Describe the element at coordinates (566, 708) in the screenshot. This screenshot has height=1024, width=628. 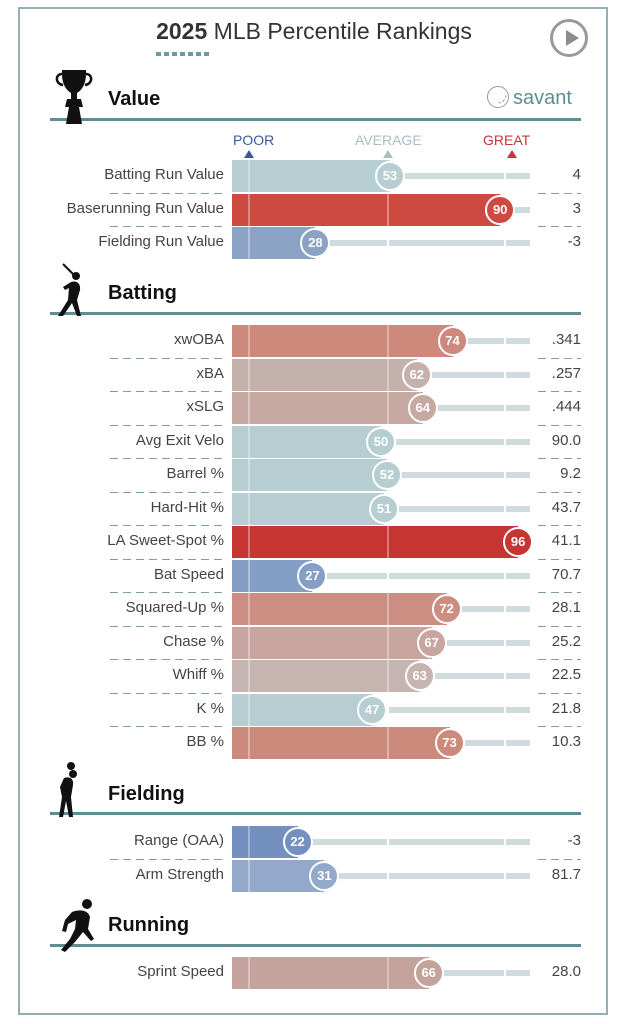
I see `metric-value: 21.8` at that location.